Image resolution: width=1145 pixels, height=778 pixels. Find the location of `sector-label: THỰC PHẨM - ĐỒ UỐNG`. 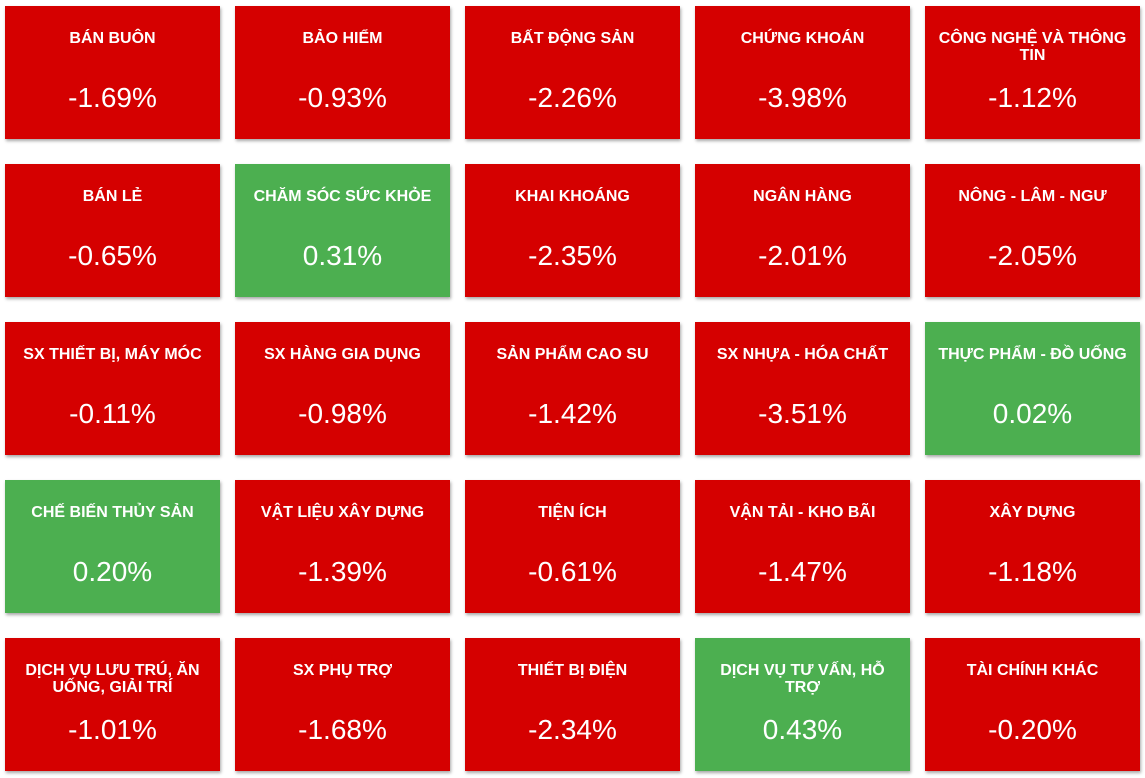

sector-label: THỰC PHẨM - ĐỒ UỐNG is located at coordinates (1032, 354).